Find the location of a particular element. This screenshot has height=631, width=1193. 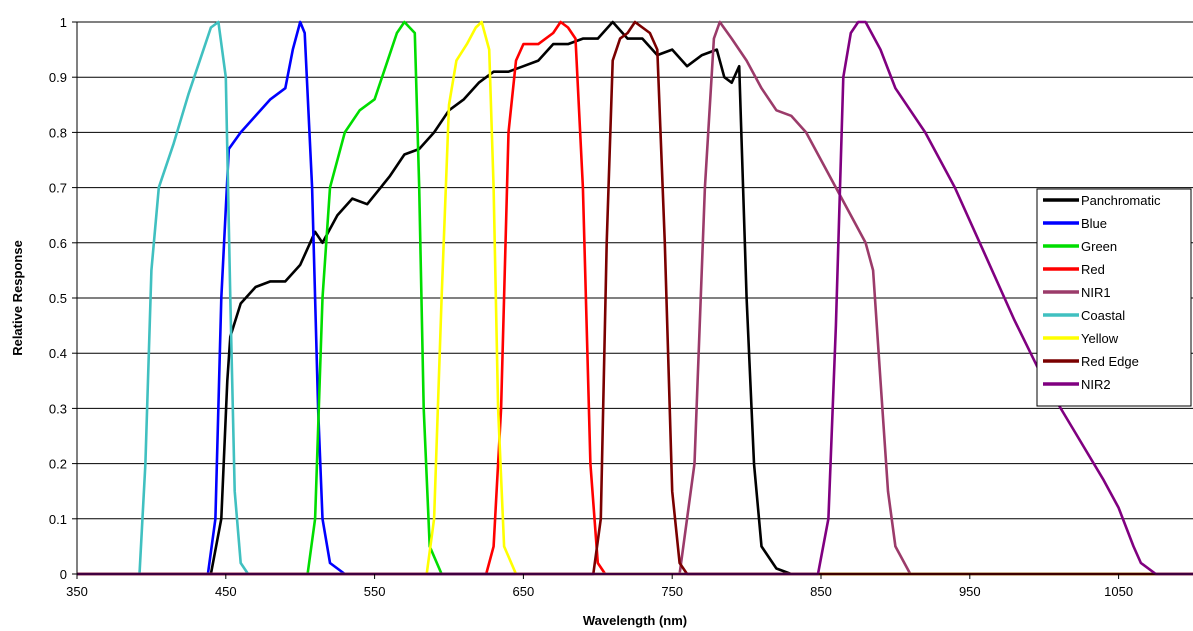

legend-box is located at coordinates (1114, 297).